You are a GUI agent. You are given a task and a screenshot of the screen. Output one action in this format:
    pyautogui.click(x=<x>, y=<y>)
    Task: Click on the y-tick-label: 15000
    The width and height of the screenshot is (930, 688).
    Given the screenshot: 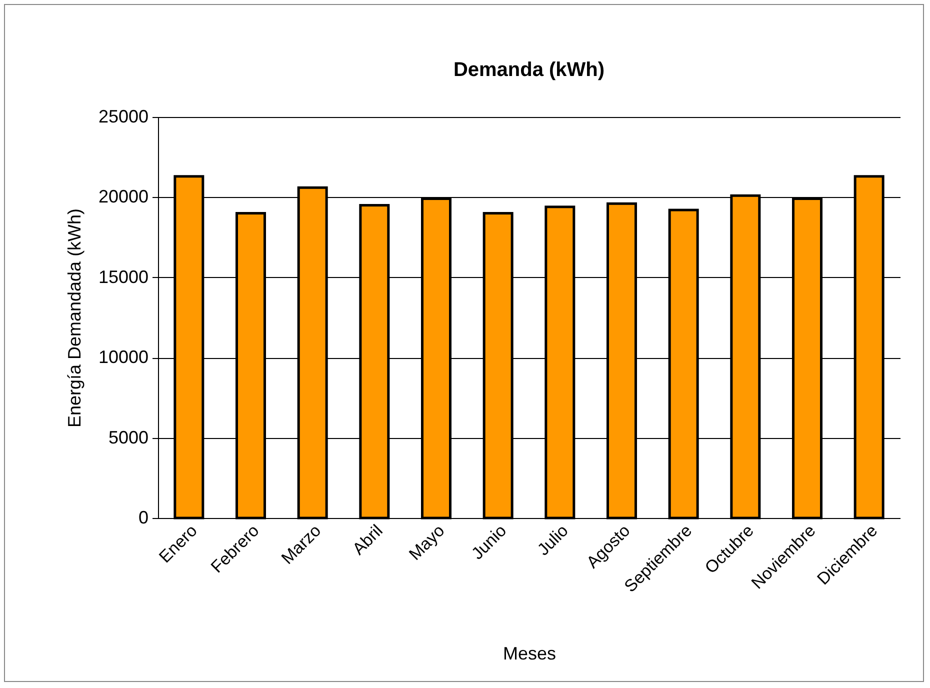 What is the action you would take?
    pyautogui.click(x=123, y=276)
    